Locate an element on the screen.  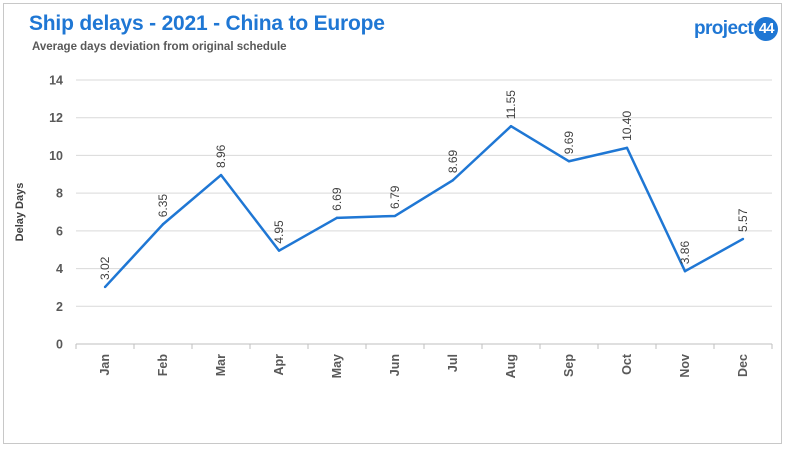
data-label: 5.57 is located at coordinates (743, 220).